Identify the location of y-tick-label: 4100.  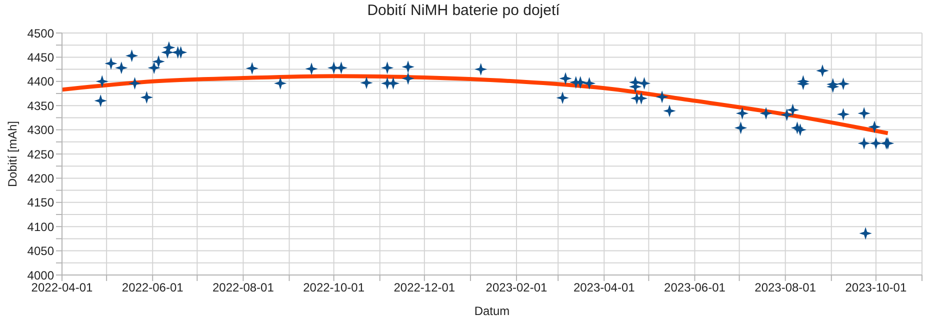
(40, 227).